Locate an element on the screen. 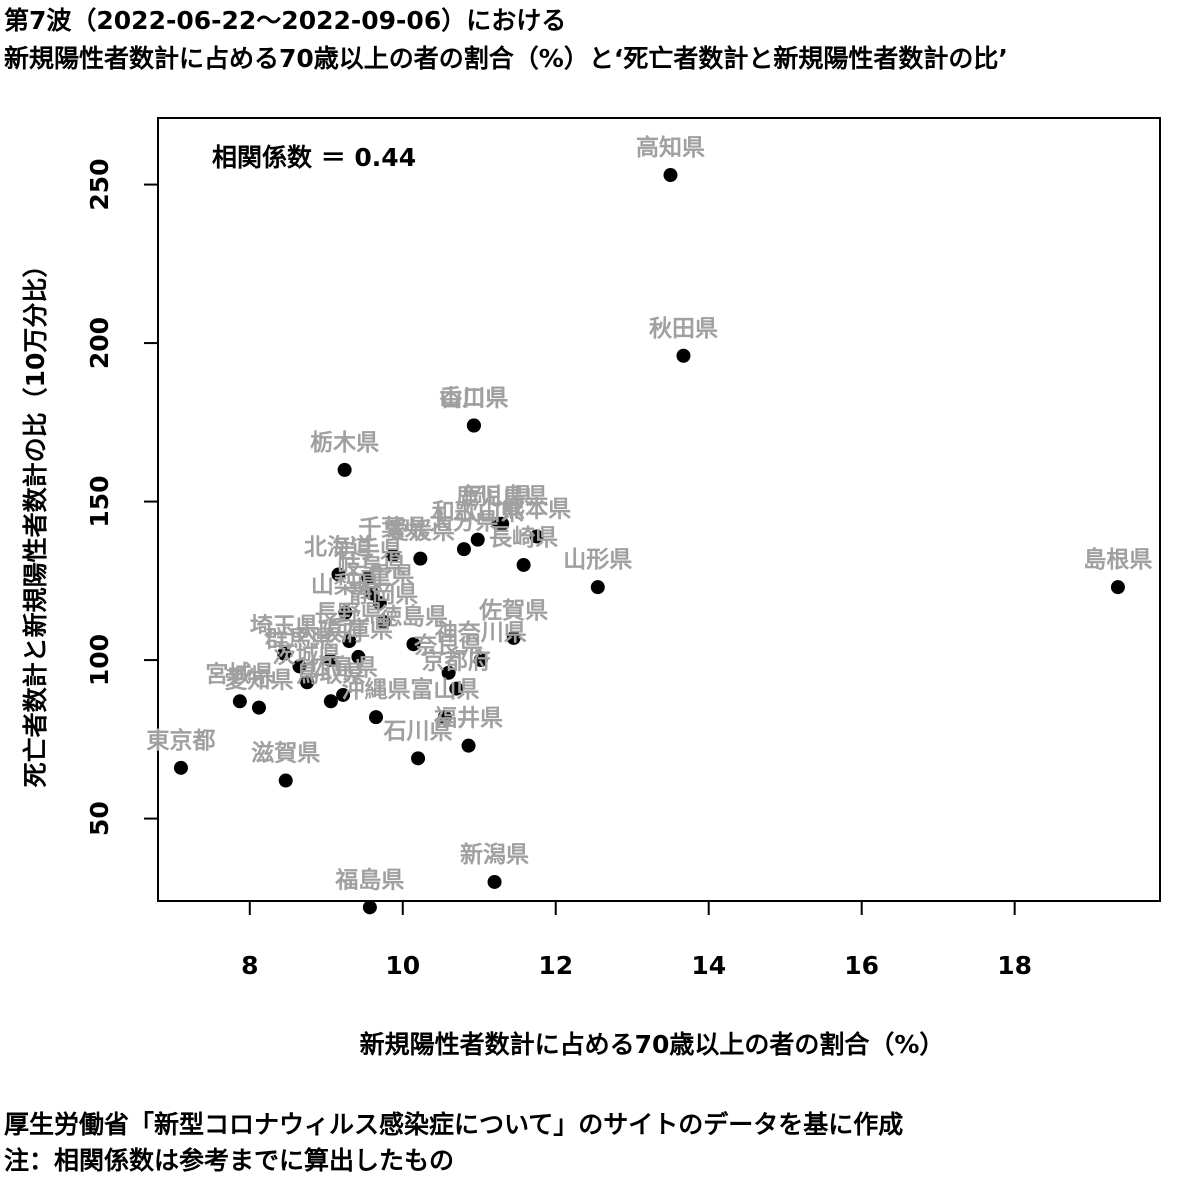  point-label: 鹿児島県 is located at coordinates (502, 496).